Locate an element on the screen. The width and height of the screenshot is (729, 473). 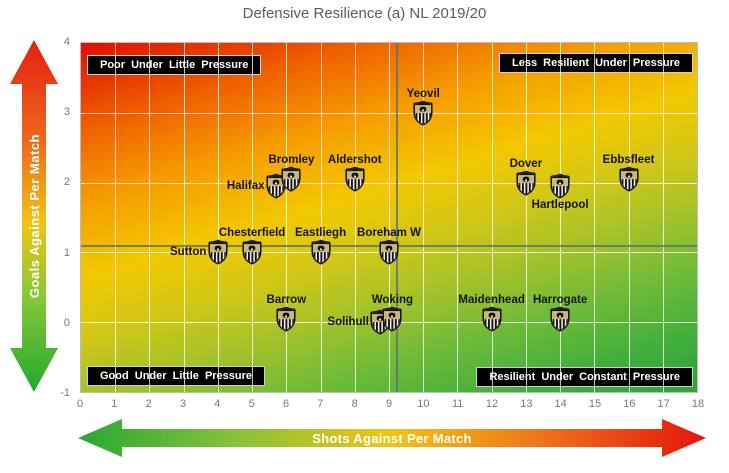
y-tick-label: 3 is located at coordinates (66, 112).